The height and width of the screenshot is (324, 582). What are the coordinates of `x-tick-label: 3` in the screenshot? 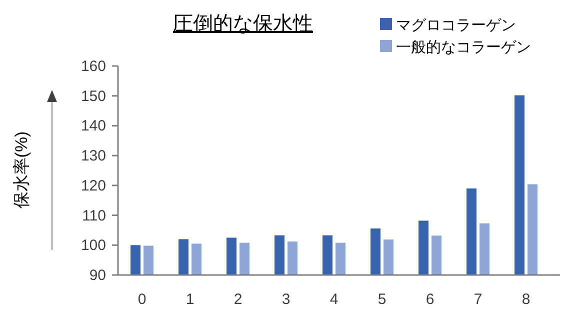 It's located at (286, 299).